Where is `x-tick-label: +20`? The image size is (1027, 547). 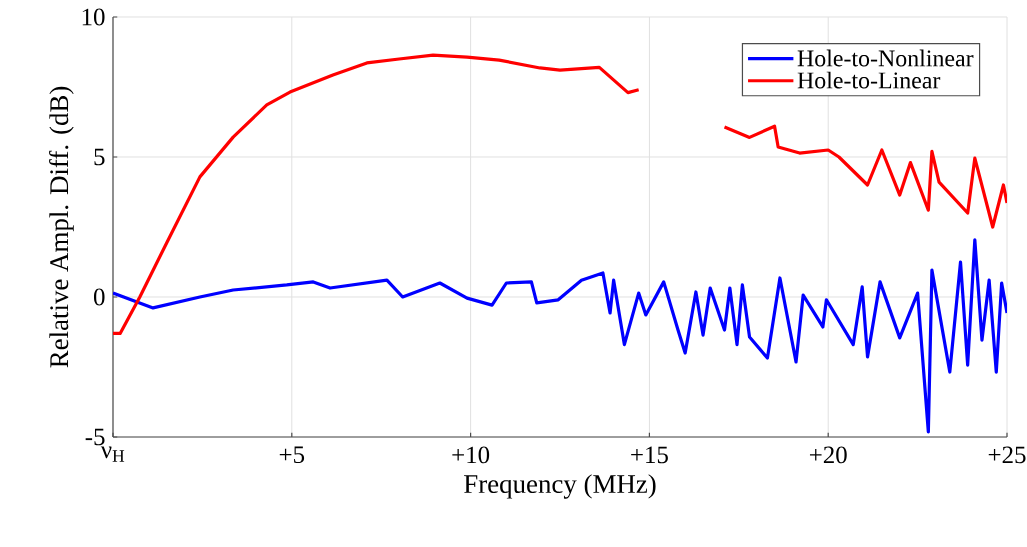 x-tick-label: +20 is located at coordinates (828, 455).